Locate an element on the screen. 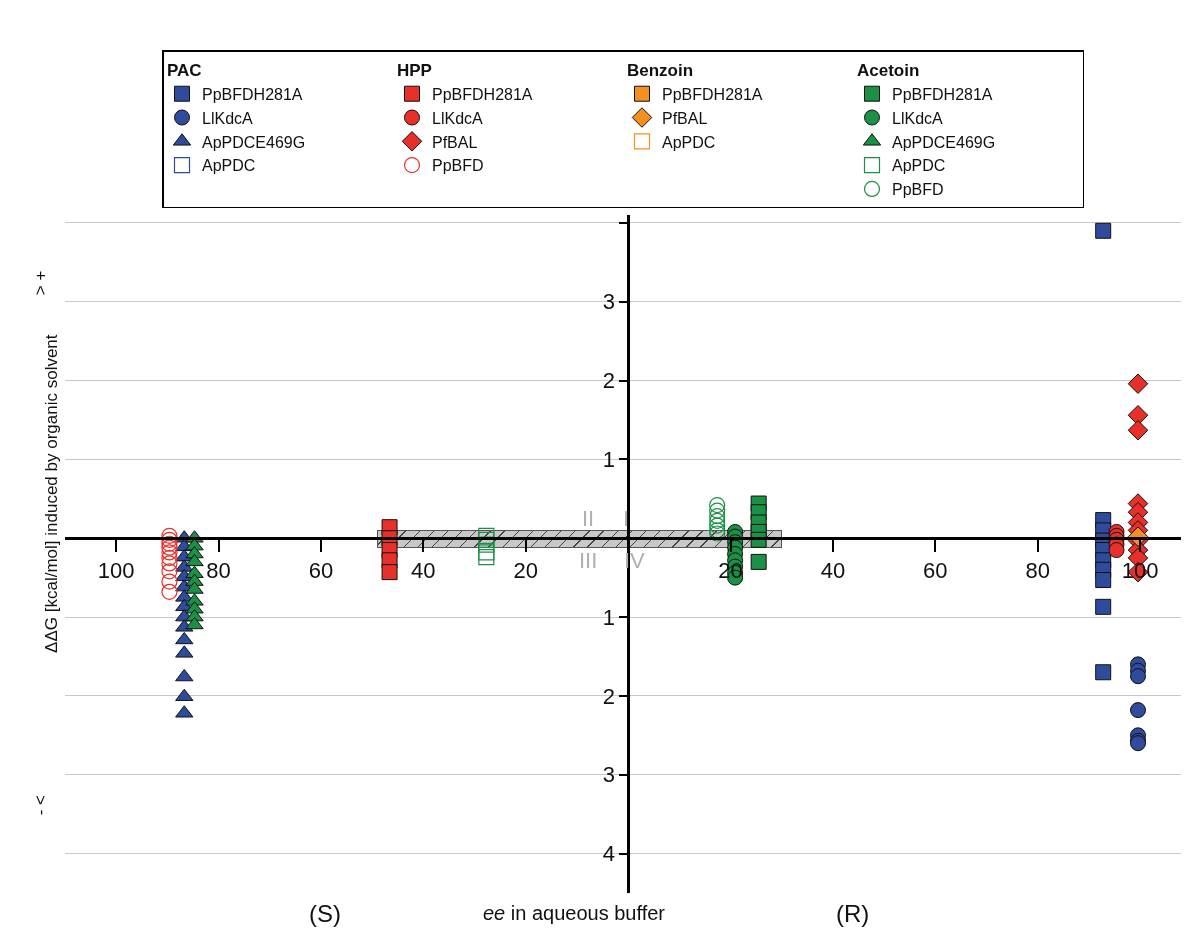 This screenshot has height=938, width=1186. text: (R) is located at coordinates (853, 913).